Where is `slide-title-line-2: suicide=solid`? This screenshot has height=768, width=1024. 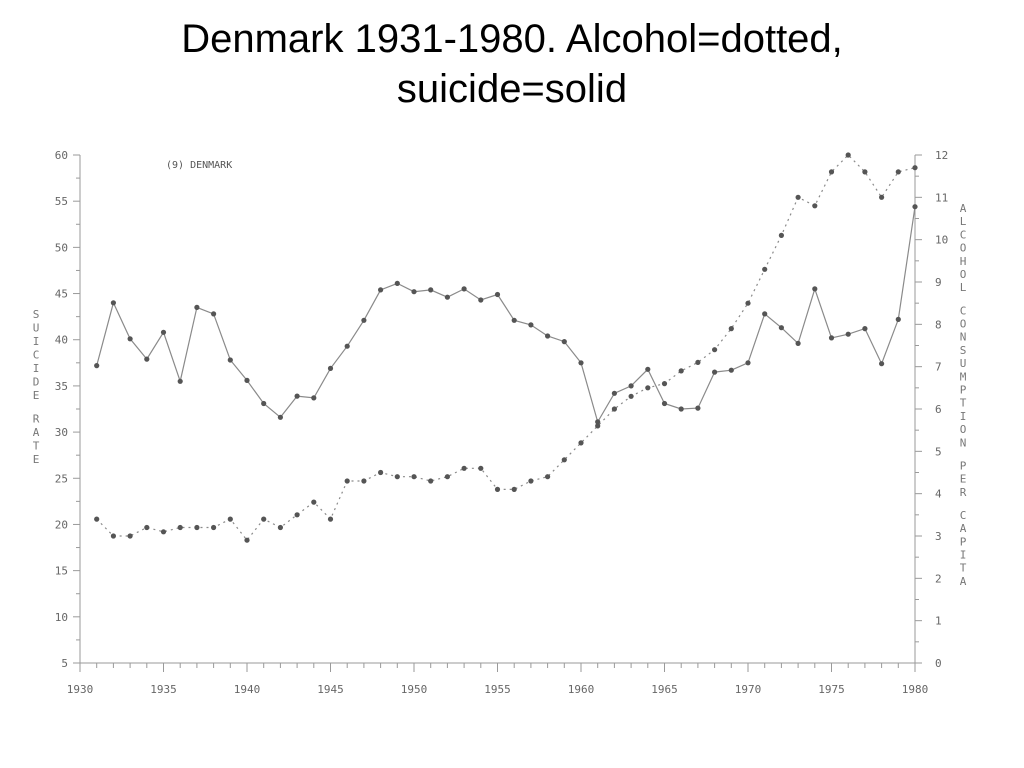 slide-title-line-2: suicide=solid is located at coordinates (512, 89).